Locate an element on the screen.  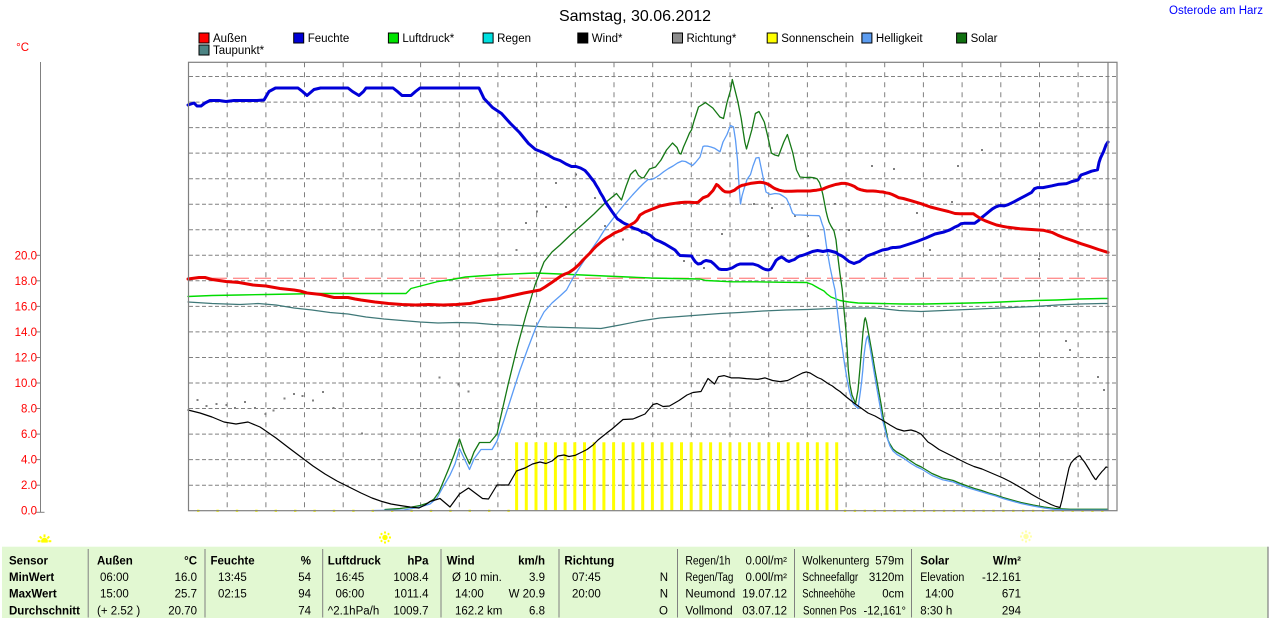
svg-text: 2.0 is located at coordinates (29, 486).